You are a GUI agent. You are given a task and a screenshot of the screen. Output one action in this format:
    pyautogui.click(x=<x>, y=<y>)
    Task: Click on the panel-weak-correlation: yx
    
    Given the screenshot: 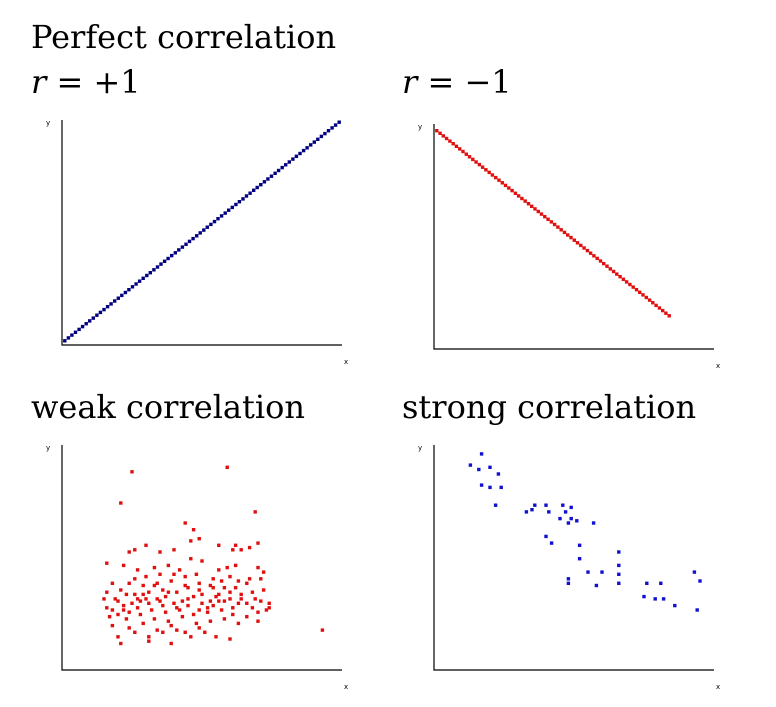 What is the action you would take?
    pyautogui.click(x=197, y=567)
    